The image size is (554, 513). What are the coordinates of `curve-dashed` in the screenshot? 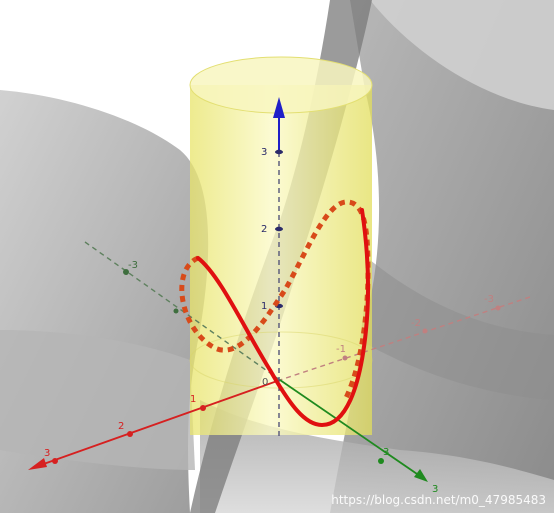 It's located at (275, 300).